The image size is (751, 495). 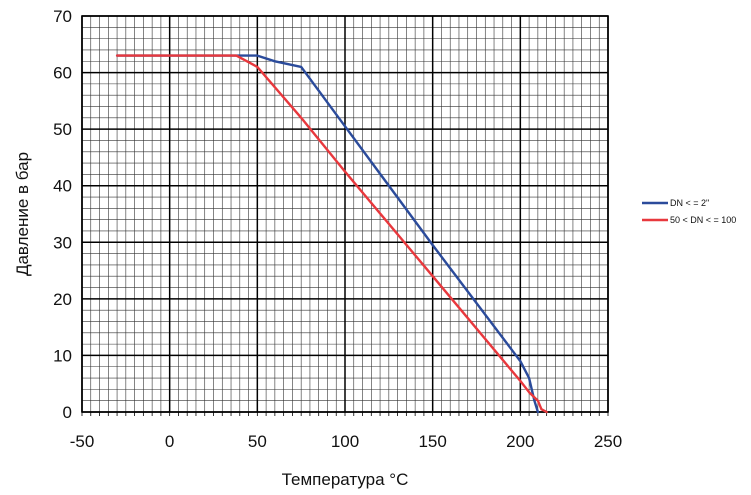 I want to click on y-tick-label: 70, so click(x=62, y=16).